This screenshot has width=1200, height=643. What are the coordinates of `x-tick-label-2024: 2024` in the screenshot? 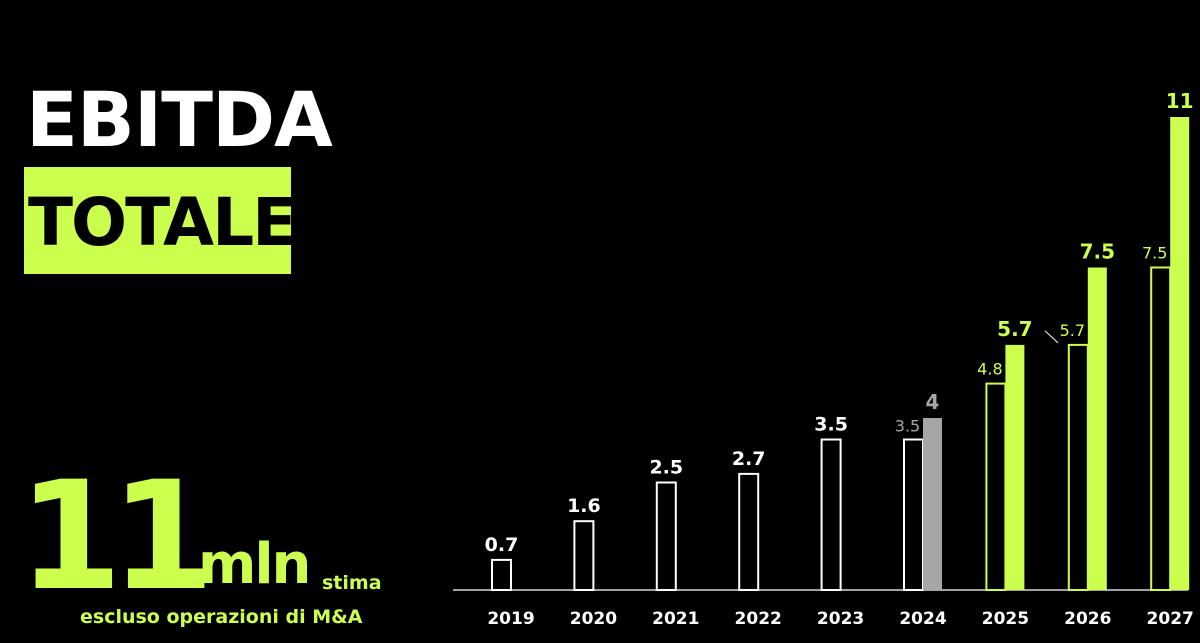 It's located at (922, 619).